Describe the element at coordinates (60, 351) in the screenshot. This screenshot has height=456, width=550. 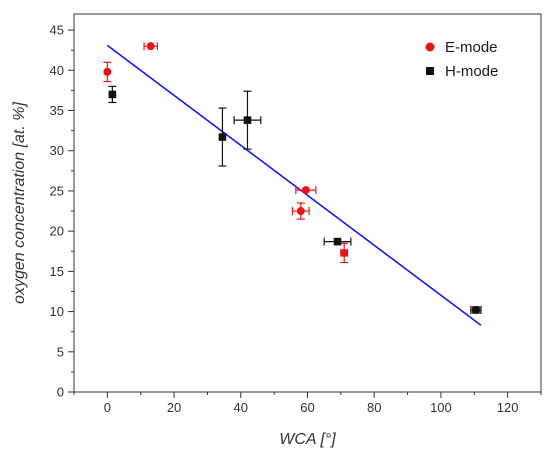
I see `y-tick-label: 5` at that location.